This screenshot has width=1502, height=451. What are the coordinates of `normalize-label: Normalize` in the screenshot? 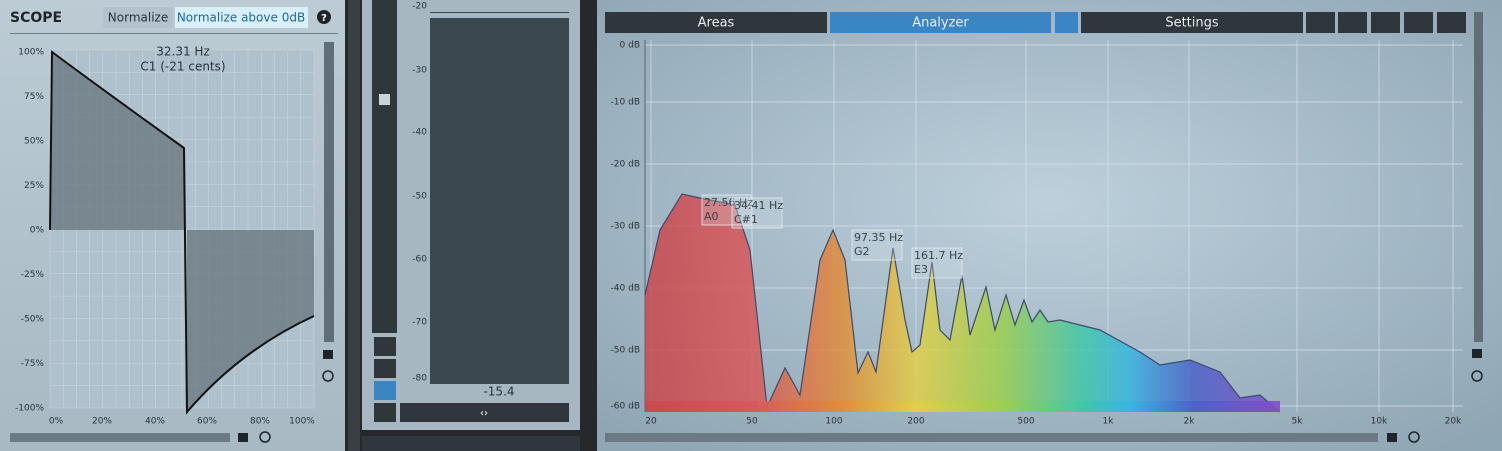 It's located at (138, 18).